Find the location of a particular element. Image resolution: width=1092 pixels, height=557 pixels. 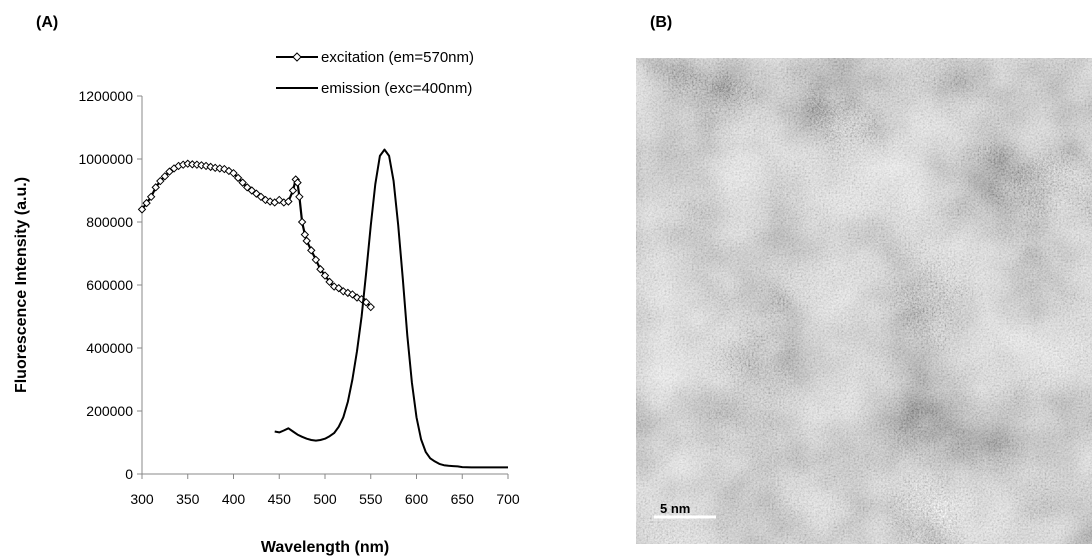

x-tick-label: 550 is located at coordinates (371, 499).